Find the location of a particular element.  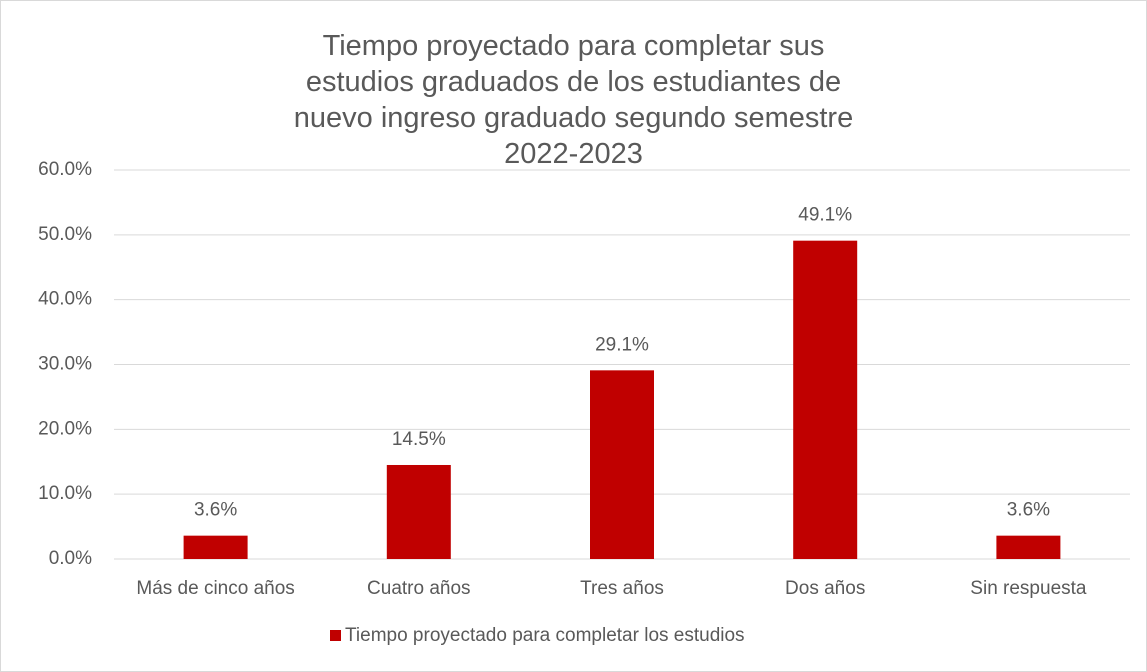

data-label: 14.5% is located at coordinates (419, 439).